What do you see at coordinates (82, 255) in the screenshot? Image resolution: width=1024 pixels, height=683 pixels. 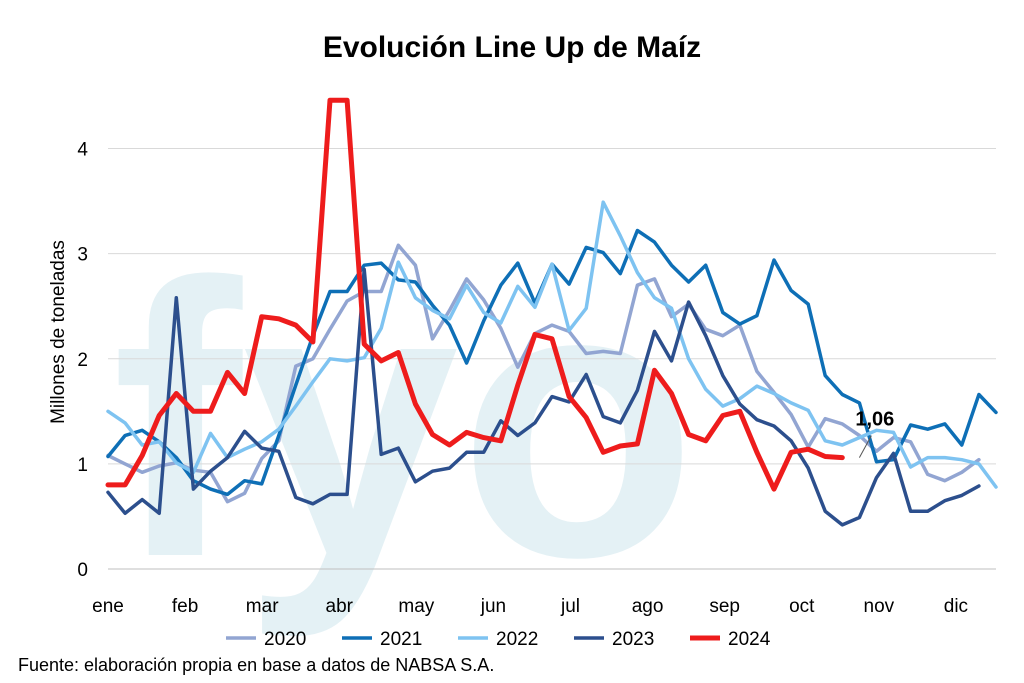 I see `y-tick-label: 3` at bounding box center [82, 255].